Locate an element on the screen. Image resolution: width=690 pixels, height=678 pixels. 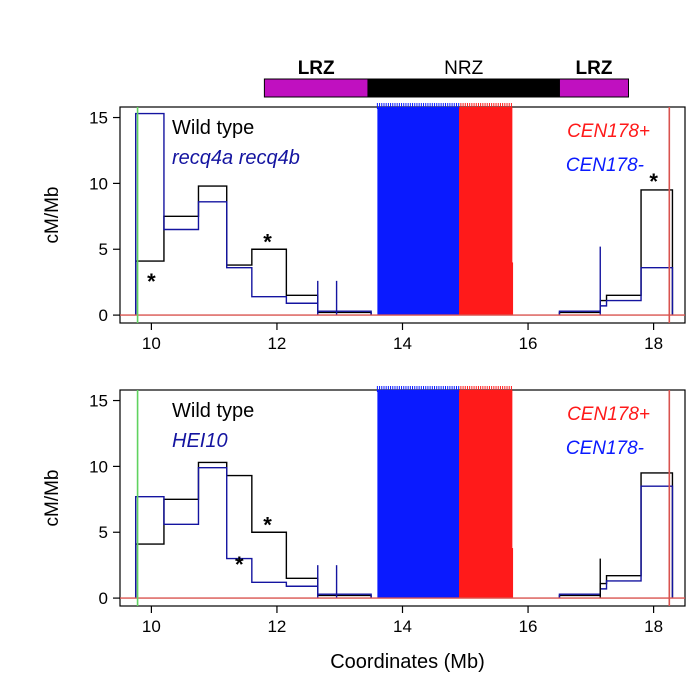
x-axis-label: Coordinates (Mb) is located at coordinates (407, 662).